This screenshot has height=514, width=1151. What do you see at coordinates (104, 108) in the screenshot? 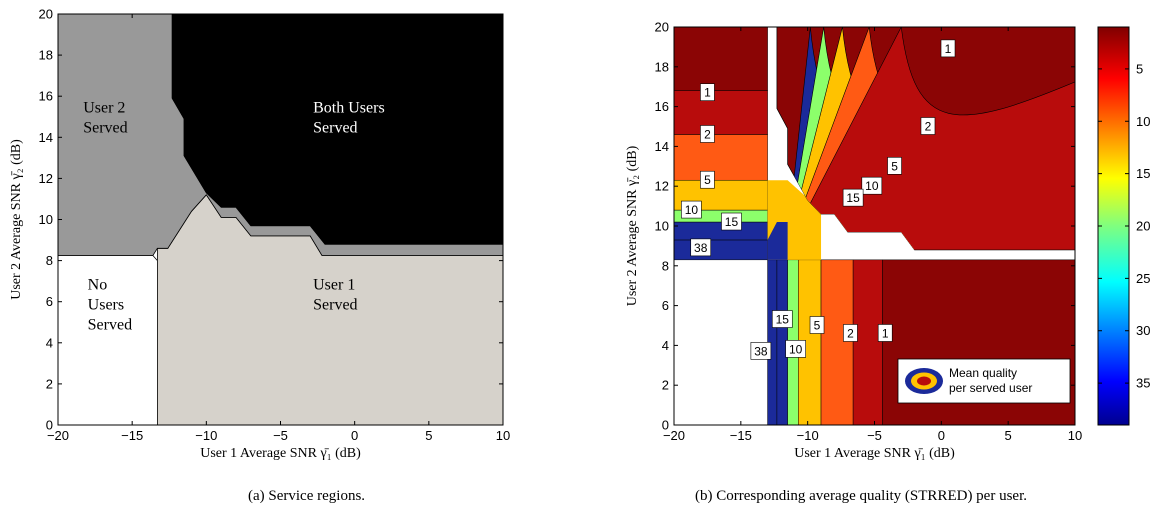
I see `region-label-line: User 2` at bounding box center [104, 108].